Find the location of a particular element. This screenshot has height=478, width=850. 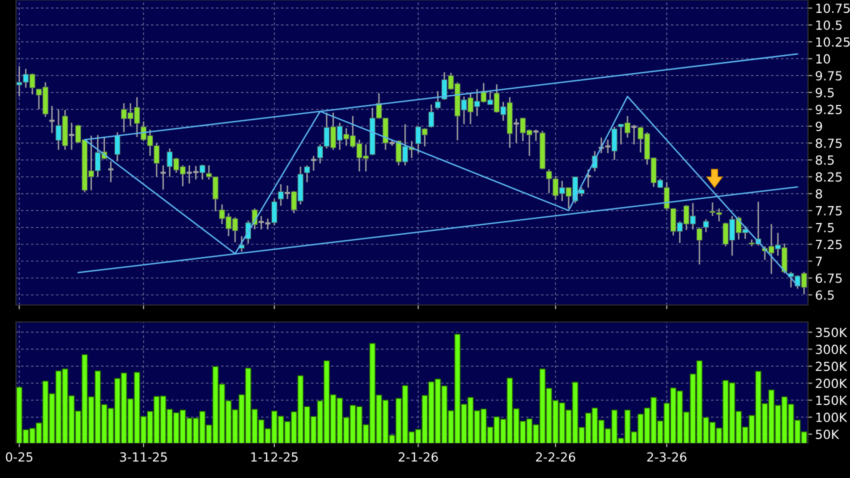

y-tick-label: 7.5 is located at coordinates (825, 227).